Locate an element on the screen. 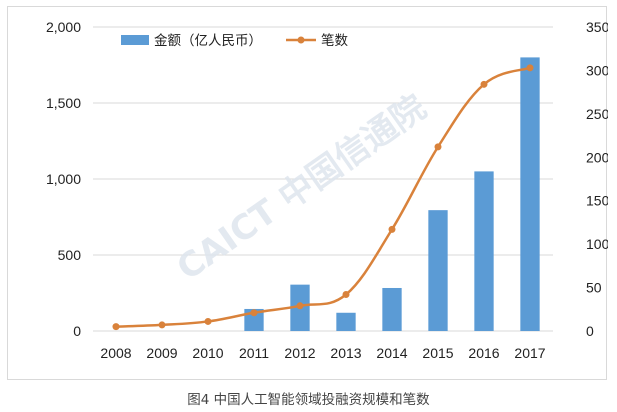 This screenshot has width=617, height=412. y-right-tick-label: 200 is located at coordinates (597, 157).